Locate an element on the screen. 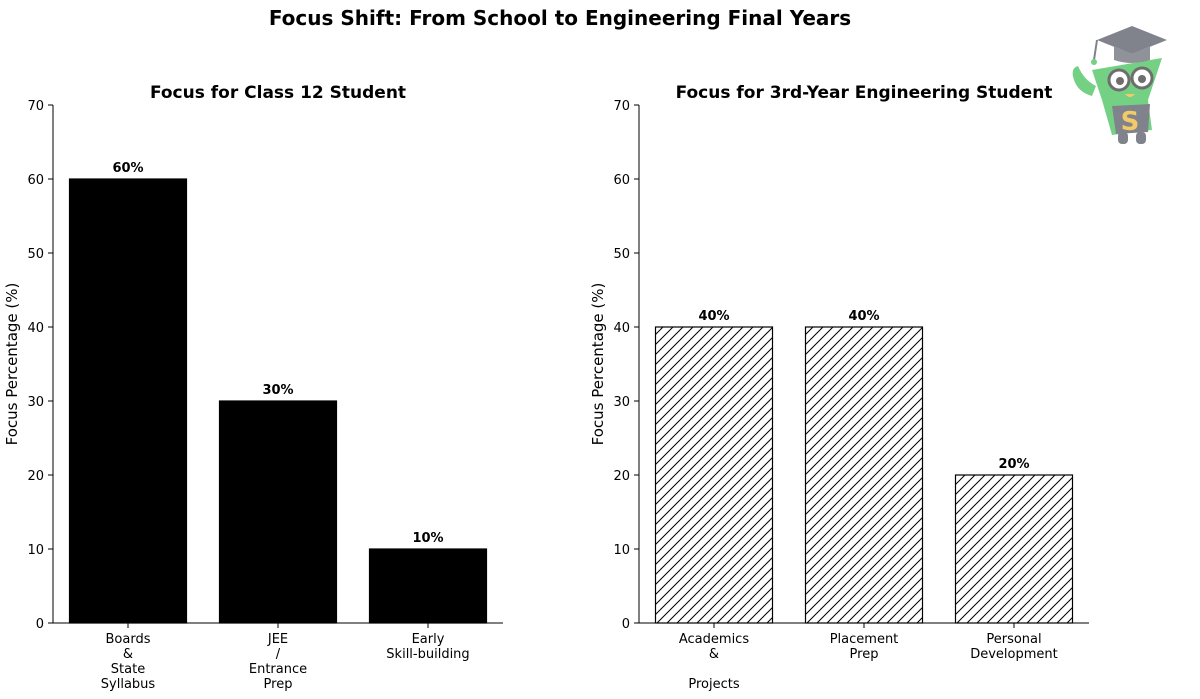 The width and height of the screenshot is (1200, 699). x-tick-label: Placement Prep is located at coordinates (864, 647).